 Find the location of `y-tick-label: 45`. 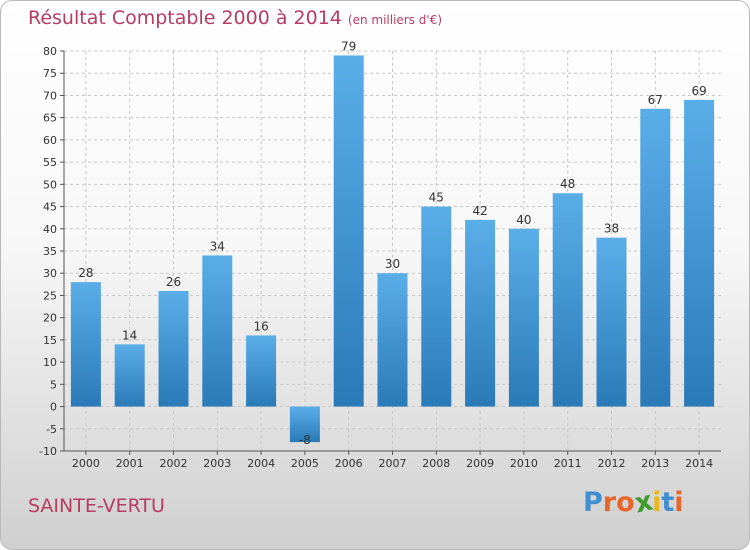

y-tick-label: 45 is located at coordinates (50, 207).